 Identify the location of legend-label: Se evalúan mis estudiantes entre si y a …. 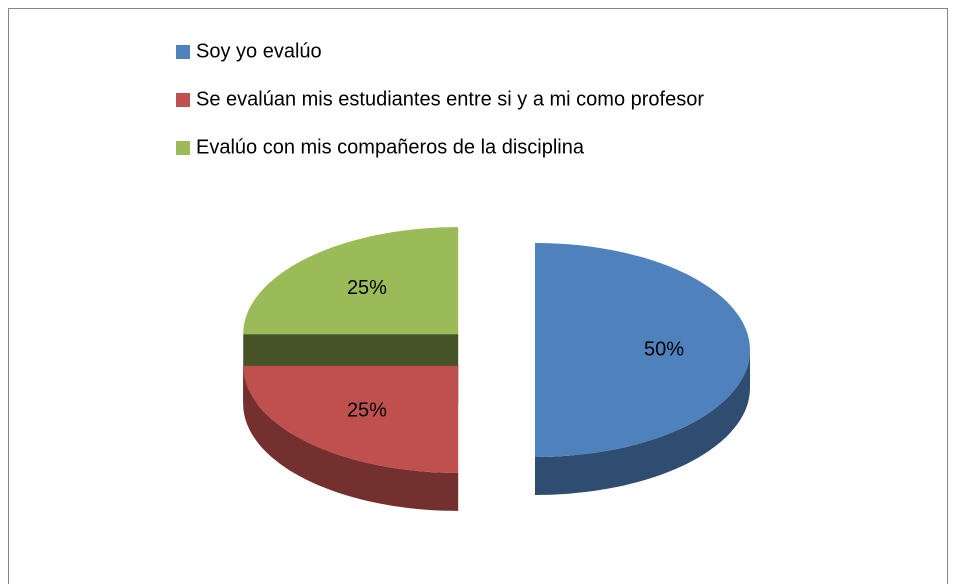
(450, 99).